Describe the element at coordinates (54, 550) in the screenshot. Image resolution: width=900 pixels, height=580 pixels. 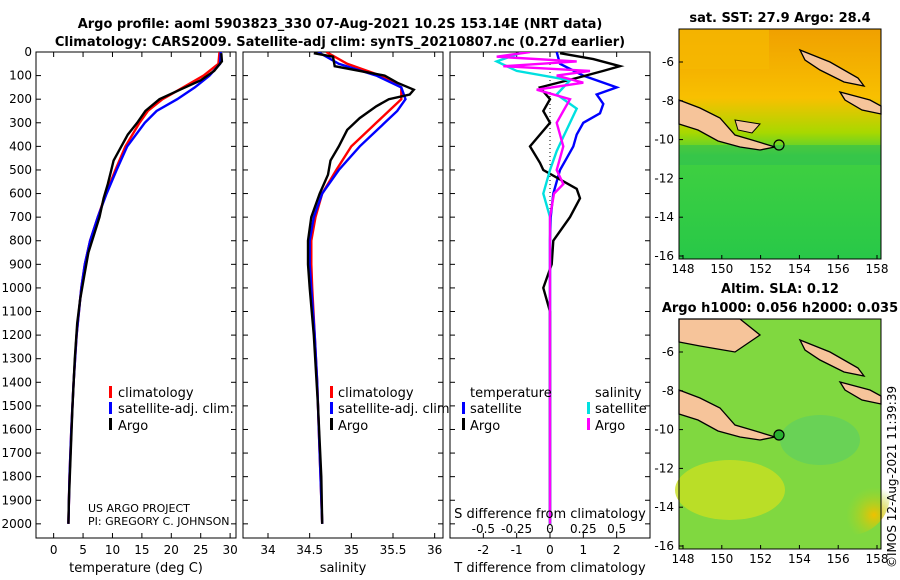
I see `x-tick-label: 0` at that location.